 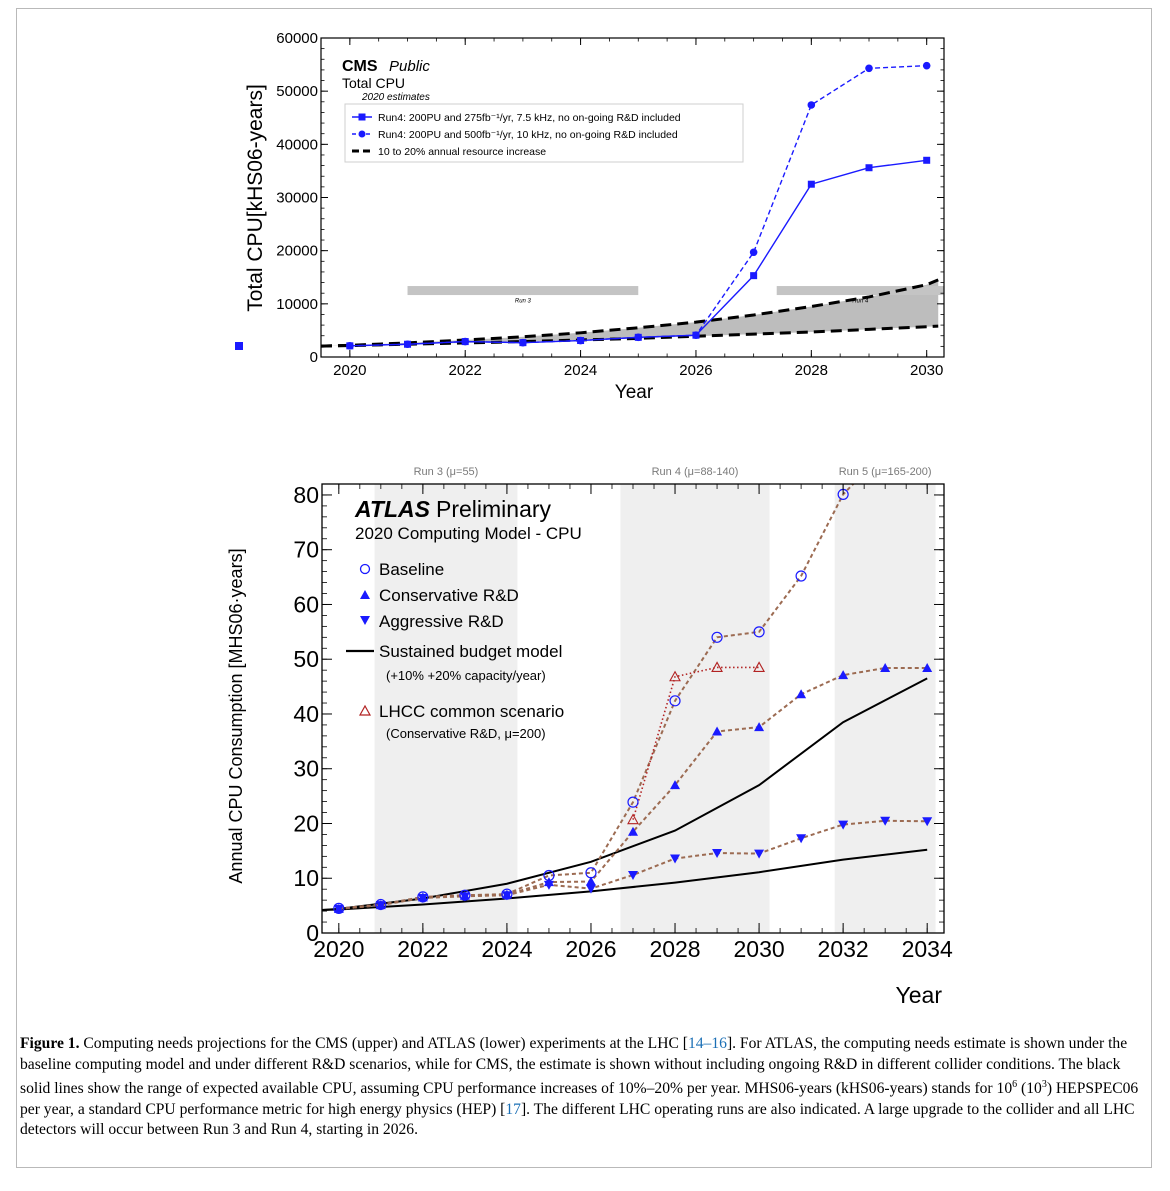 What do you see at coordinates (707, 1043) in the screenshot?
I see `caption-citation-1: 14–16` at bounding box center [707, 1043].